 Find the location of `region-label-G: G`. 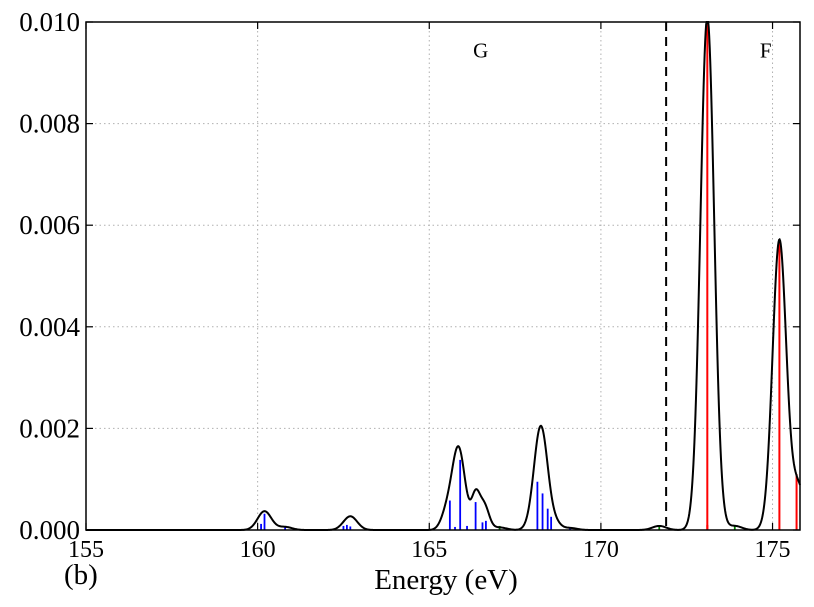

region-label-G: G is located at coordinates (480, 51).